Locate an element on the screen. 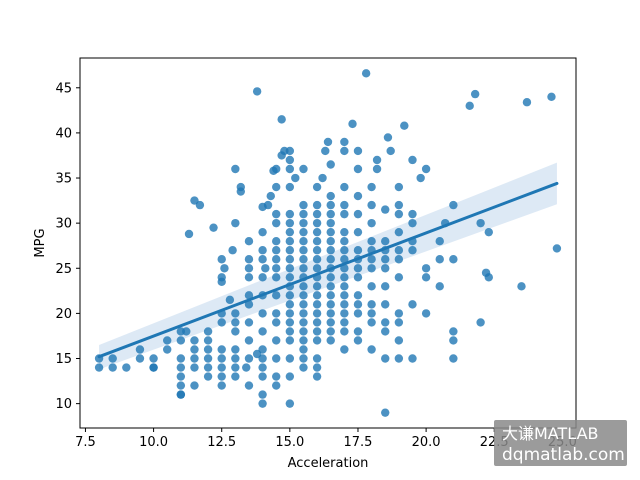  x-tick-label: 17.5 is located at coordinates (358, 442).